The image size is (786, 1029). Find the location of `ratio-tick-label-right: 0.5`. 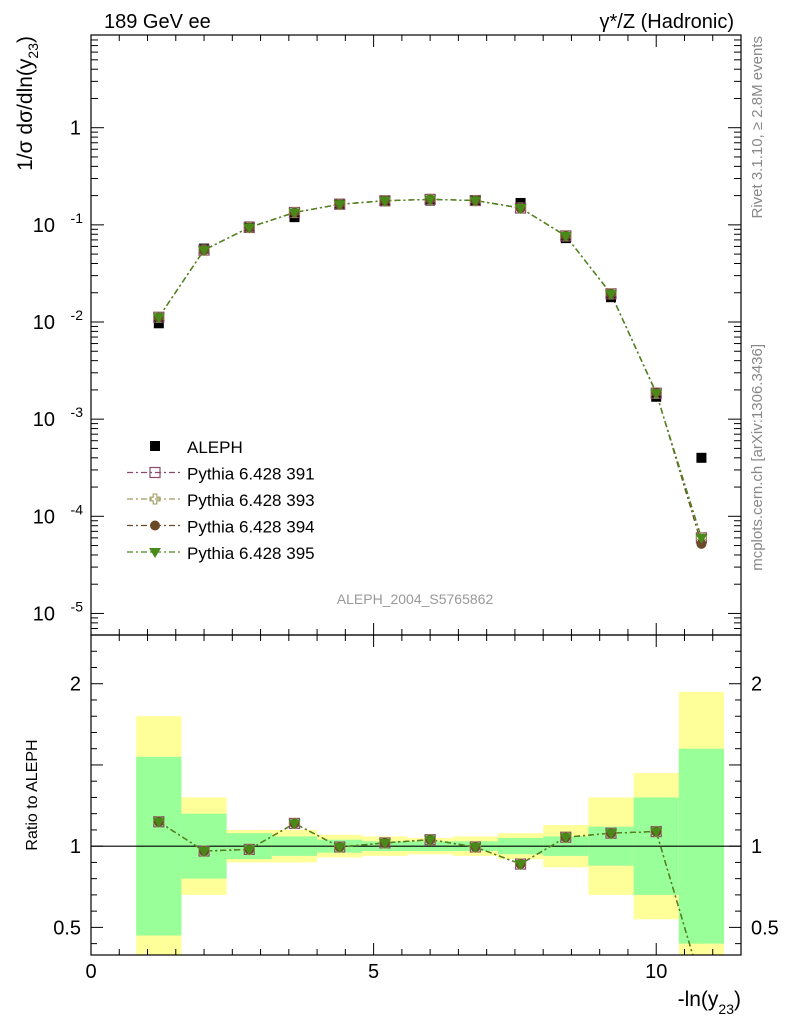

ratio-tick-label-right: 0.5 is located at coordinates (765, 928).